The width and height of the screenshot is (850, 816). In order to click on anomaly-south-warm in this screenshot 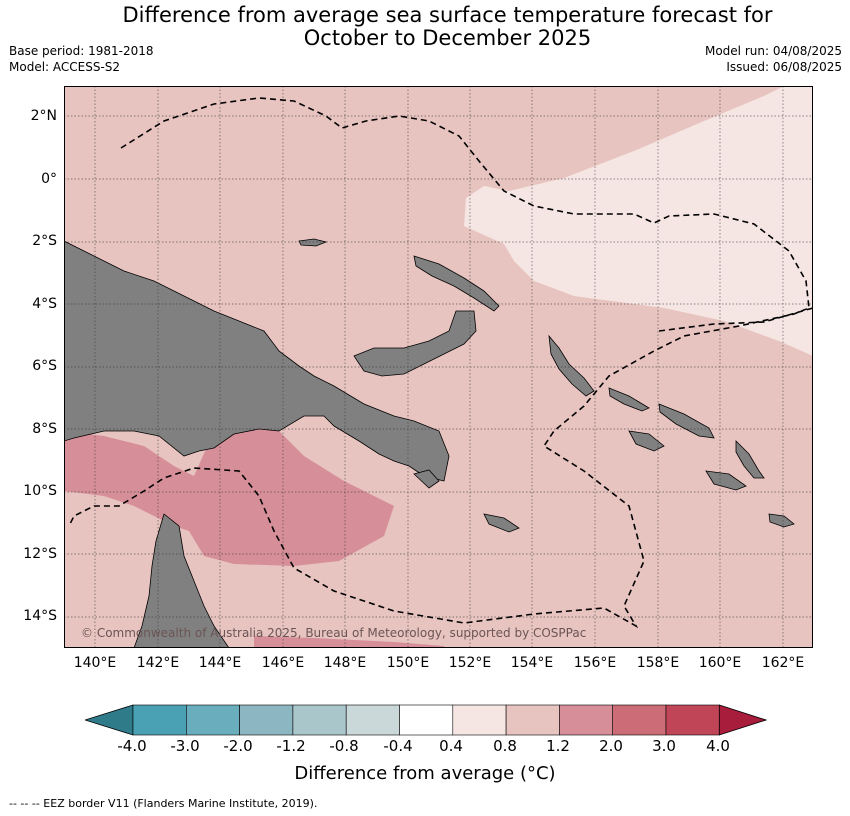, I will do `click(349, 642)`.